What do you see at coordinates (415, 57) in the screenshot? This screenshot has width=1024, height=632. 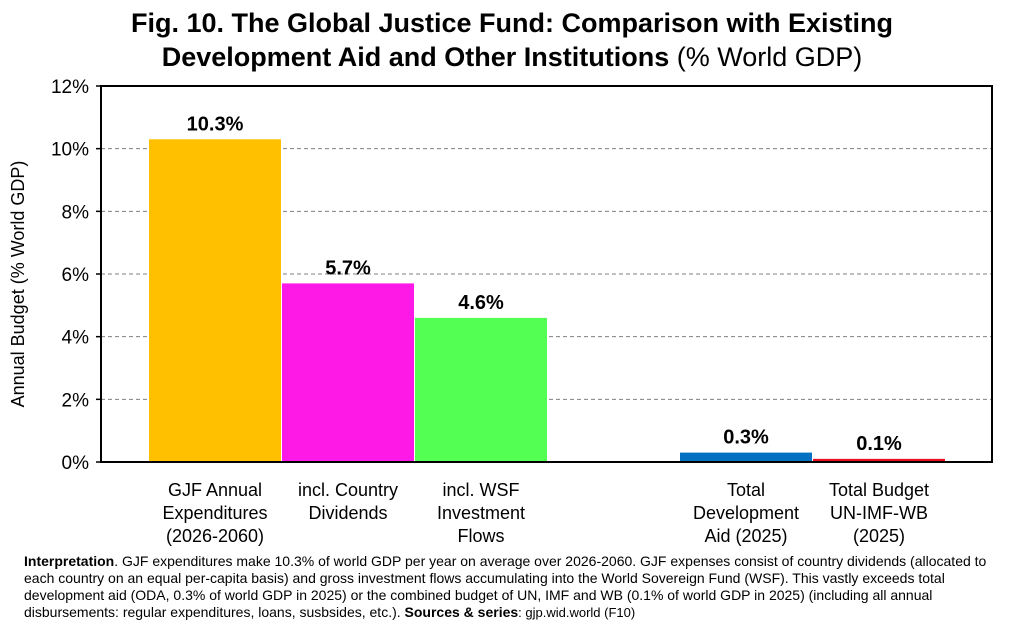 I see `chart-title-line2: Development Aid and Other Institutions` at bounding box center [415, 57].